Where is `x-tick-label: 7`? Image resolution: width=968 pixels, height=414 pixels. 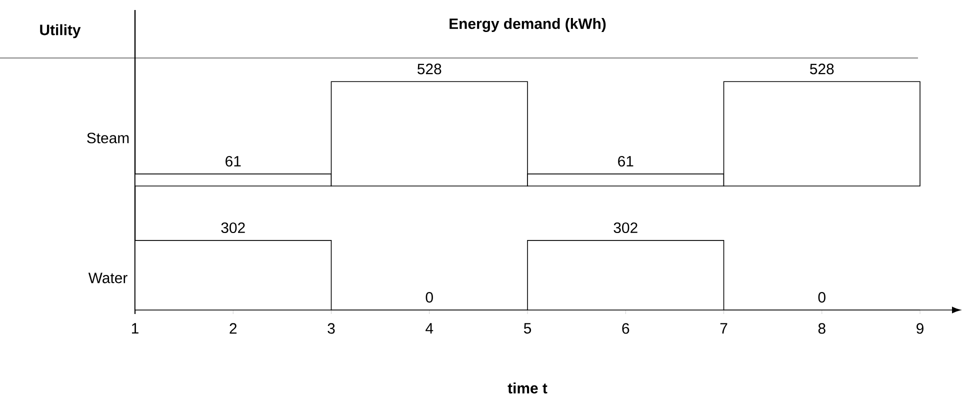
x-tick-label: 7 is located at coordinates (724, 328).